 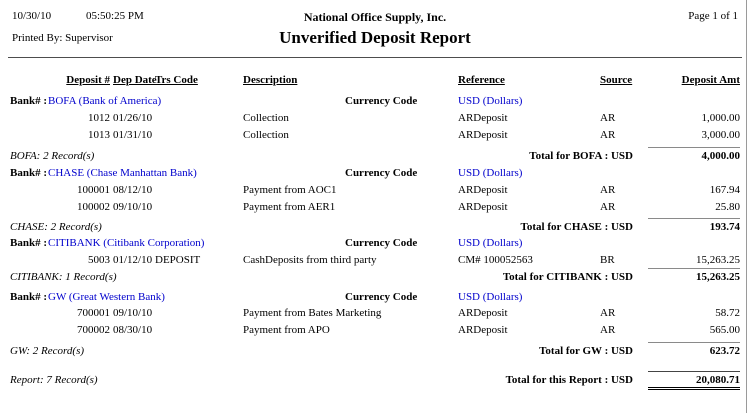 What do you see at coordinates (63, 277) in the screenshot?
I see `record-count: CITIBANK: 1 Record(s)` at bounding box center [63, 277].